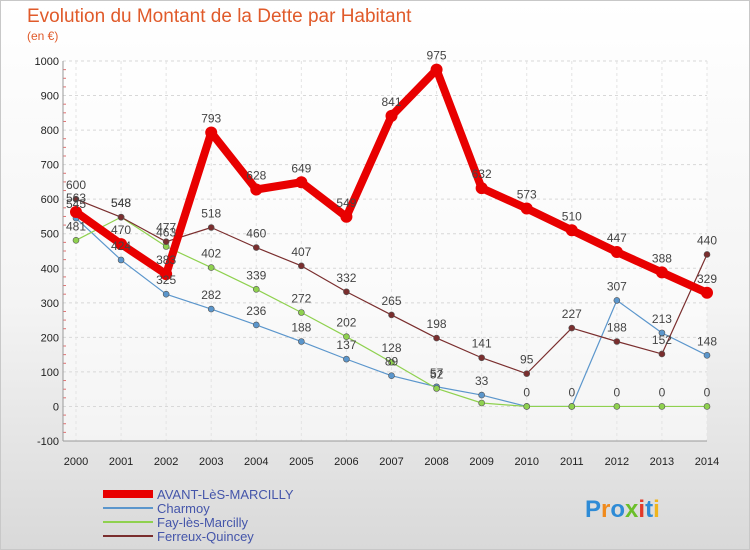 The width and height of the screenshot is (750, 550). What do you see at coordinates (211, 254) in the screenshot?
I see `data-label: 402` at bounding box center [211, 254].